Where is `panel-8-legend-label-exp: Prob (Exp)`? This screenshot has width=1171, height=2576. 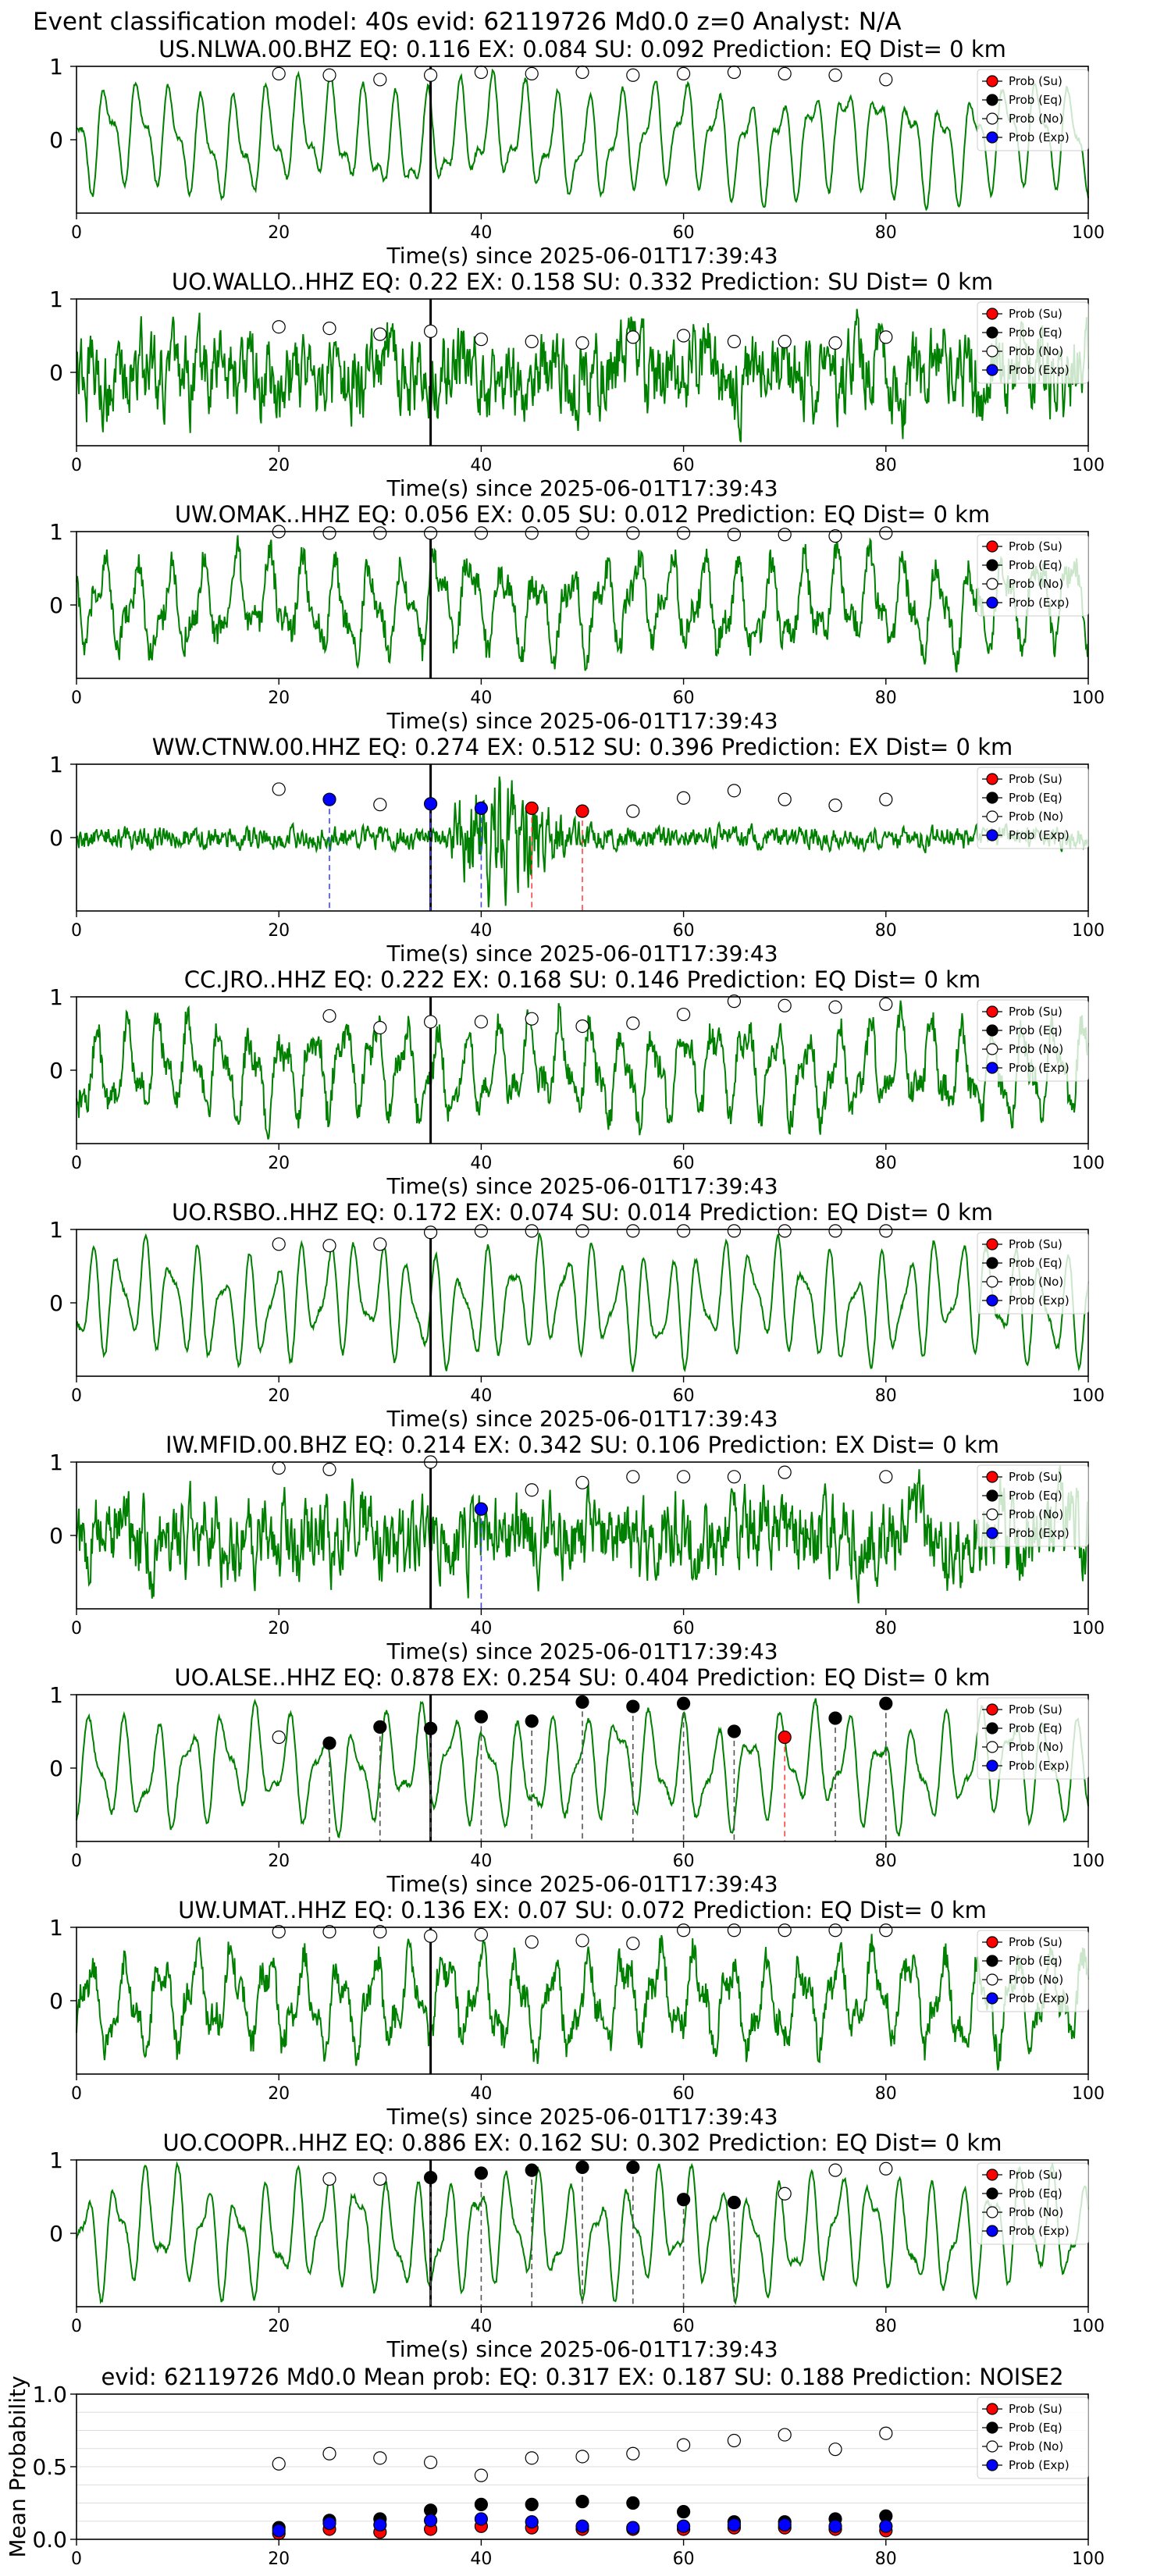
panel-8-legend-label-exp: Prob (Exp) is located at coordinates (1039, 1766).